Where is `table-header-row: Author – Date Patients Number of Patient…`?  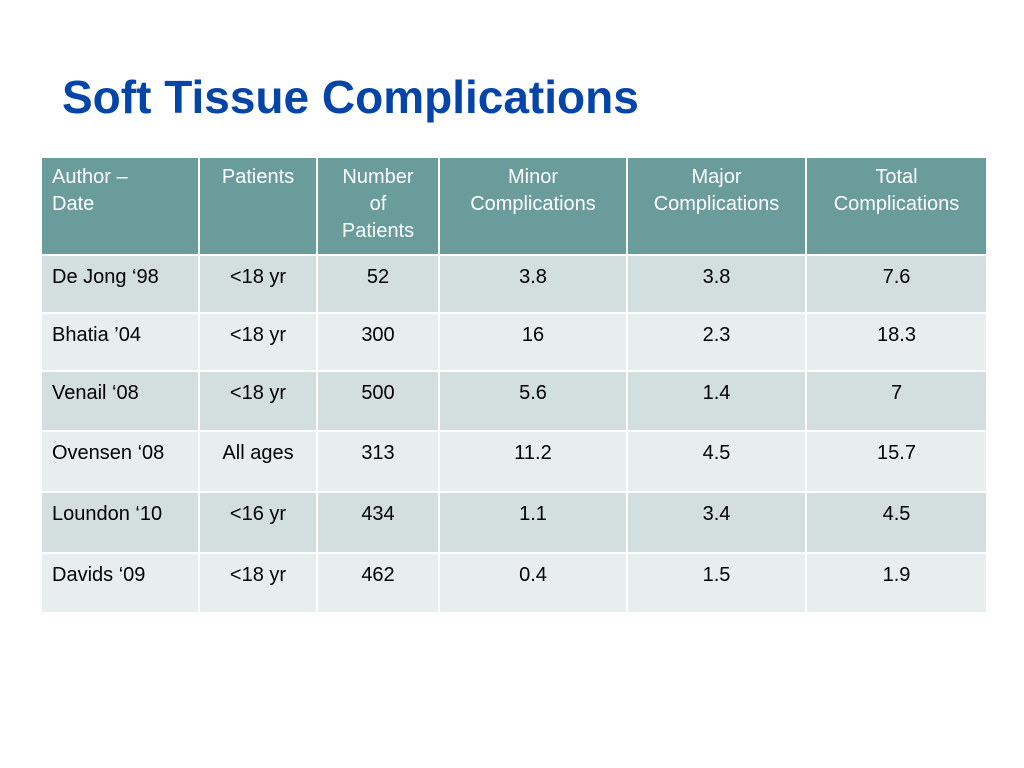 table-header-row: Author – Date Patients Number of Patient… is located at coordinates (514, 206).